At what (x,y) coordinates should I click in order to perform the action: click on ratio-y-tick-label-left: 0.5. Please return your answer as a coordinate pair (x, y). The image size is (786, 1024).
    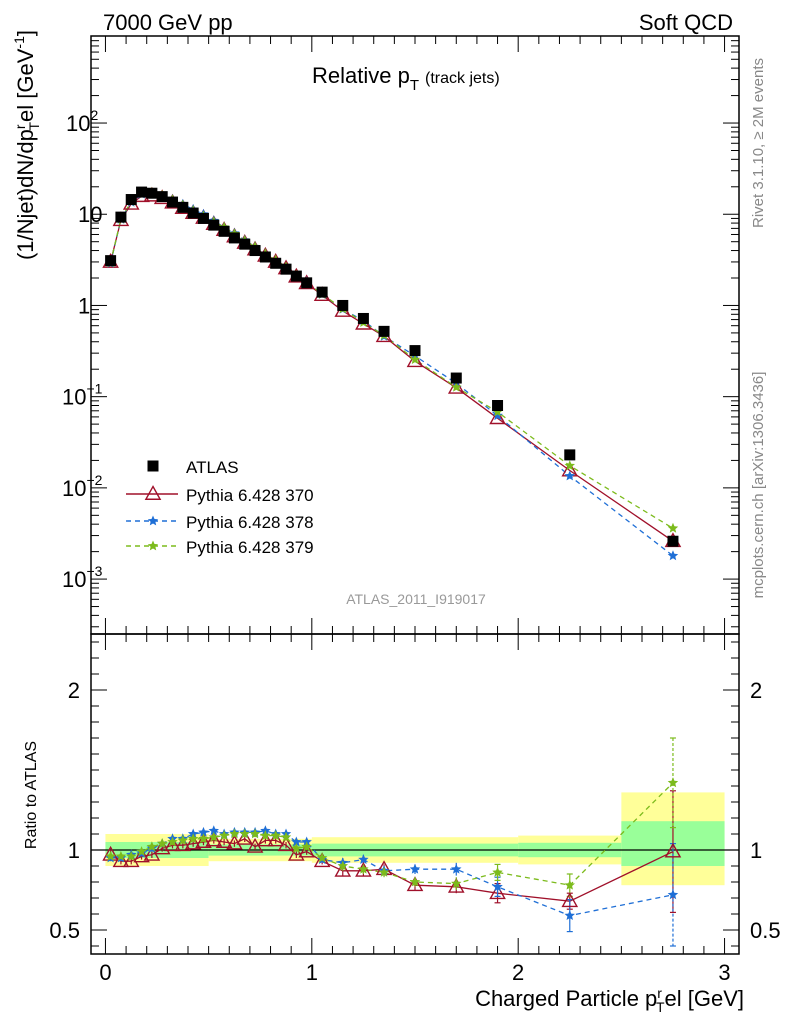
    Looking at the image, I should click on (64, 930).